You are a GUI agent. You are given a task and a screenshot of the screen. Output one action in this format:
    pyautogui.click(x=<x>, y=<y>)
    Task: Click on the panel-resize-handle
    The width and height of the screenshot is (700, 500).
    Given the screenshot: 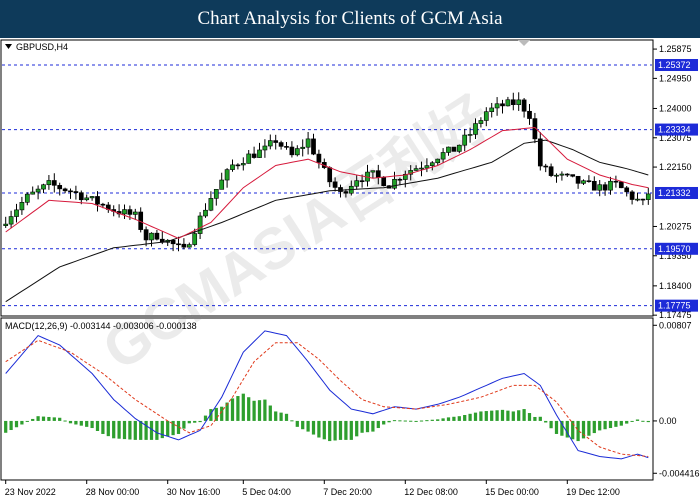 What is the action you would take?
    pyautogui.click(x=524, y=43)
    